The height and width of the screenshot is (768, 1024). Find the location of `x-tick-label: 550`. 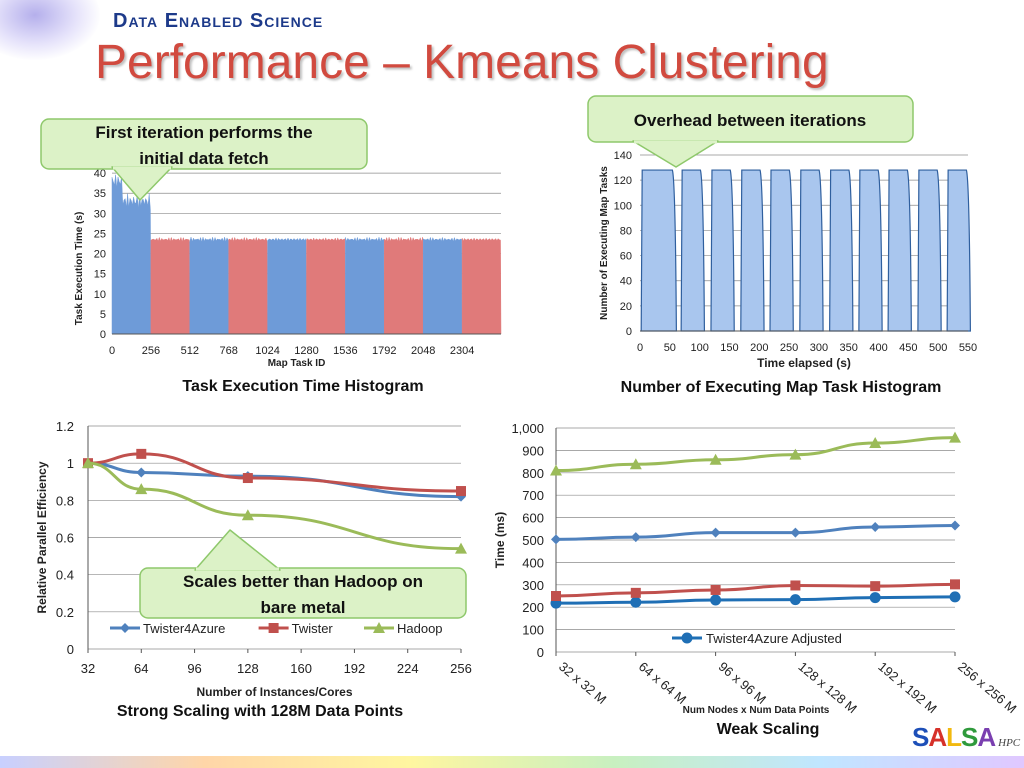

x-tick-label: 550 is located at coordinates (968, 348).